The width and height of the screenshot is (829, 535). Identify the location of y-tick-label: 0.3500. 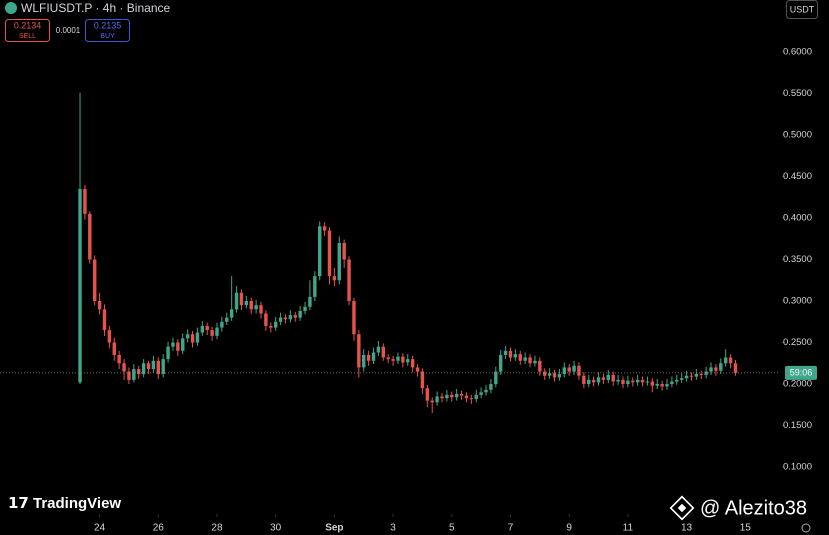
(797, 259).